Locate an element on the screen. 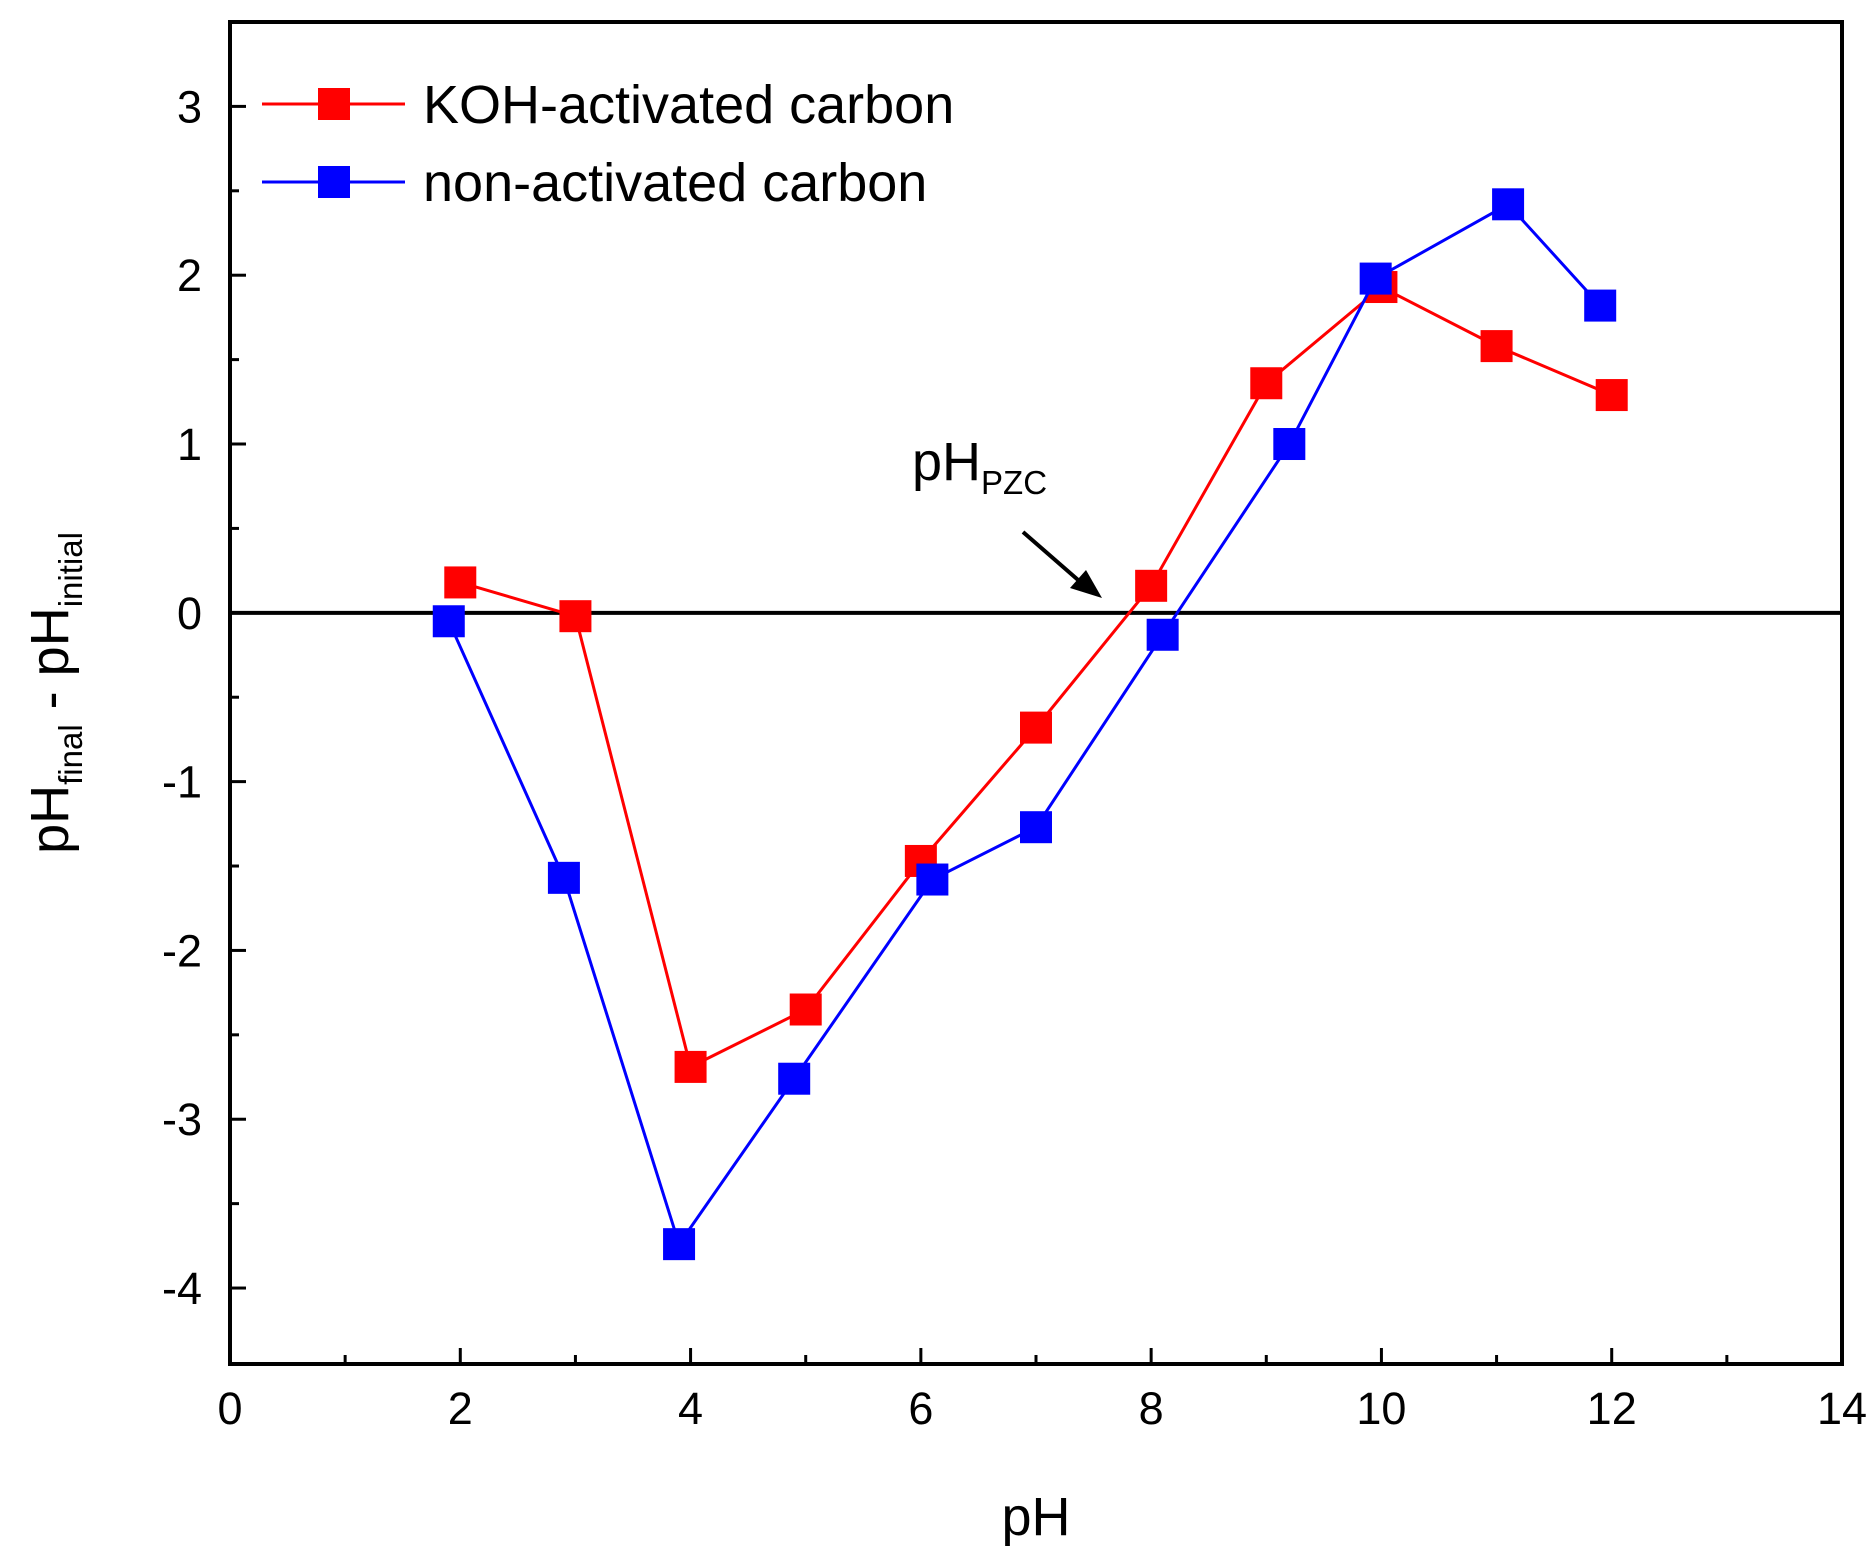 This screenshot has width=1869, height=1559. pzc-arrow-head is located at coordinates (1086, 584).